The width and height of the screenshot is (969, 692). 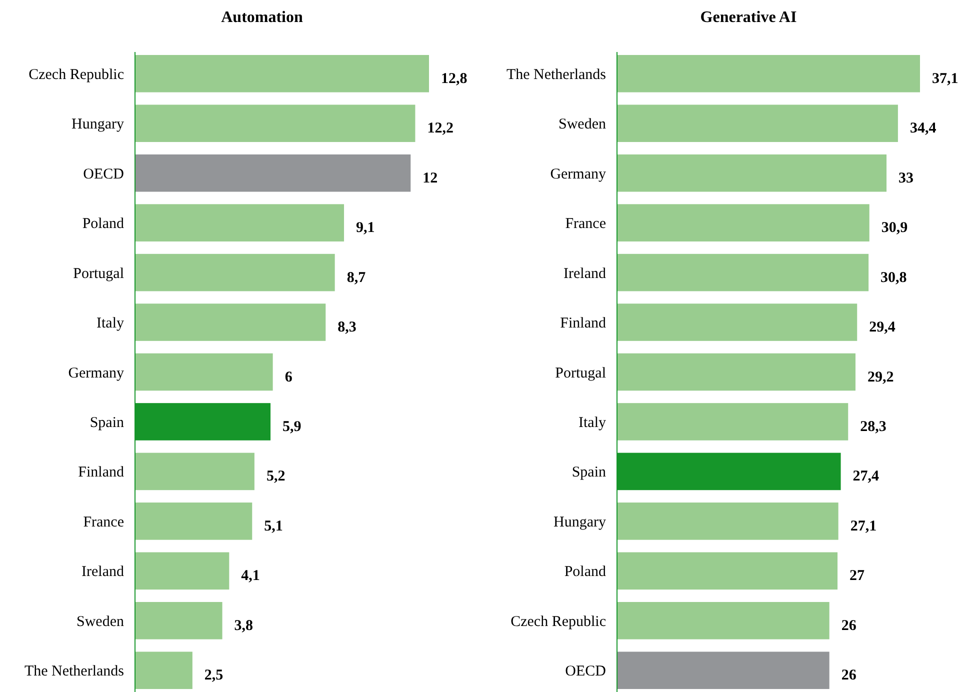 What do you see at coordinates (365, 228) in the screenshot?
I see `data-label: 9,1` at bounding box center [365, 228].